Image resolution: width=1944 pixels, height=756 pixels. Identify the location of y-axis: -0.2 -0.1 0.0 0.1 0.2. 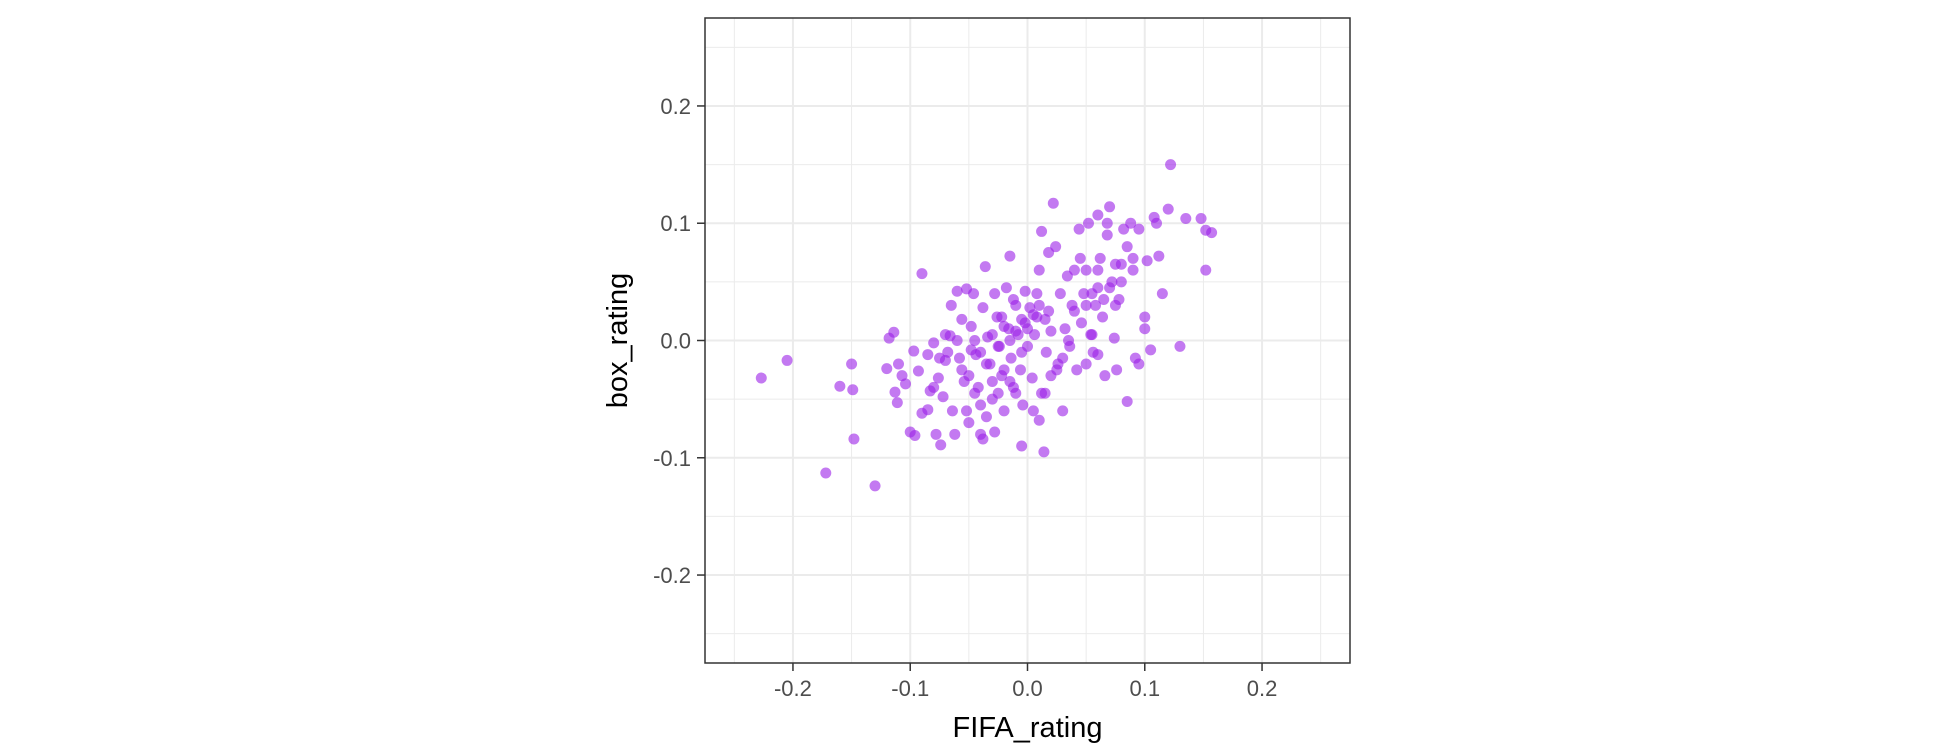
(679, 341).